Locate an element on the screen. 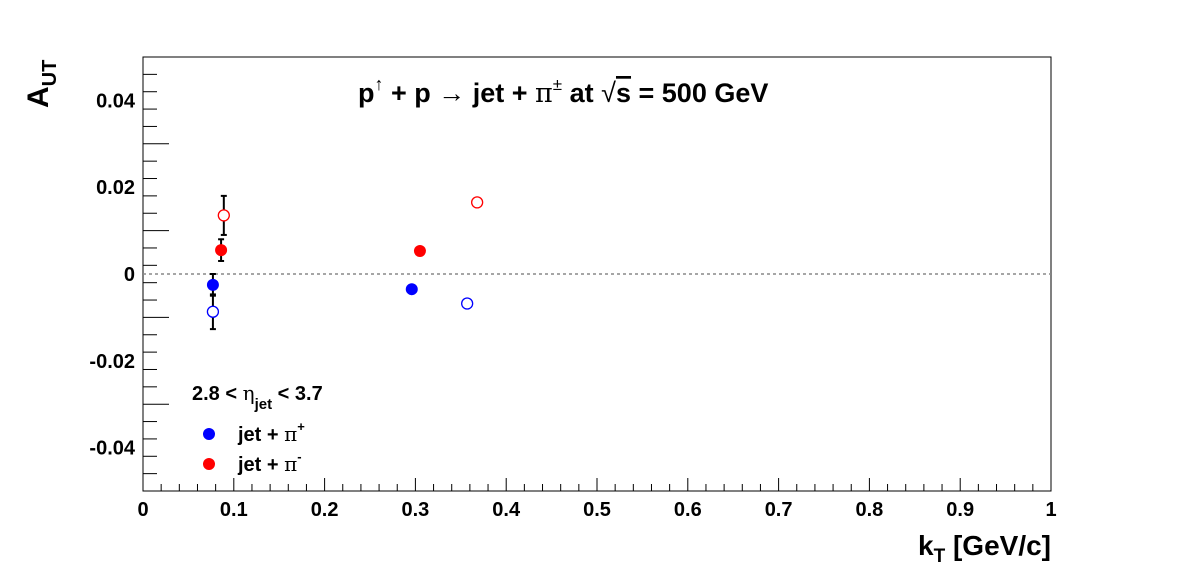 This screenshot has height=572, width=1196. legend-header: 2.8 < ηjet < 3.7 is located at coordinates (257, 397).